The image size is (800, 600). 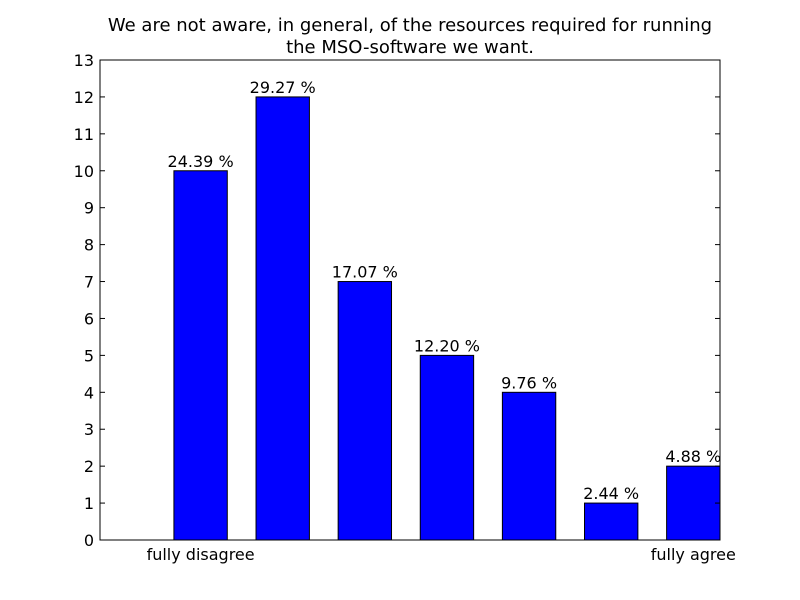 What do you see at coordinates (693, 456) in the screenshot?
I see `bar-data-label: 4.88 %` at bounding box center [693, 456].